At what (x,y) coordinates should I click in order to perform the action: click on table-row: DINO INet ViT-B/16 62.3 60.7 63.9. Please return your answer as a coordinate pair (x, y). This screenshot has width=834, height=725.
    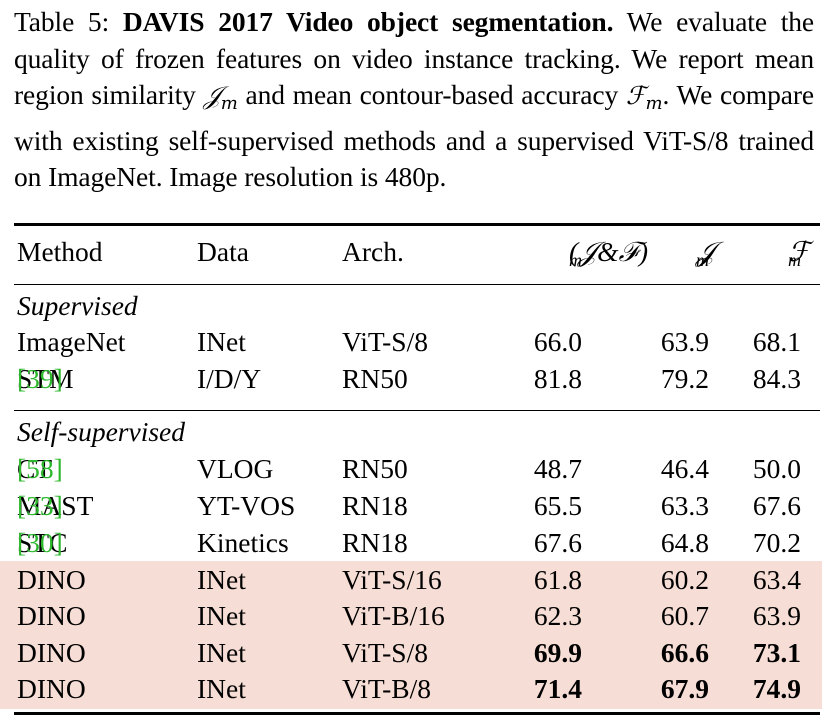
    Looking at the image, I should click on (409, 615).